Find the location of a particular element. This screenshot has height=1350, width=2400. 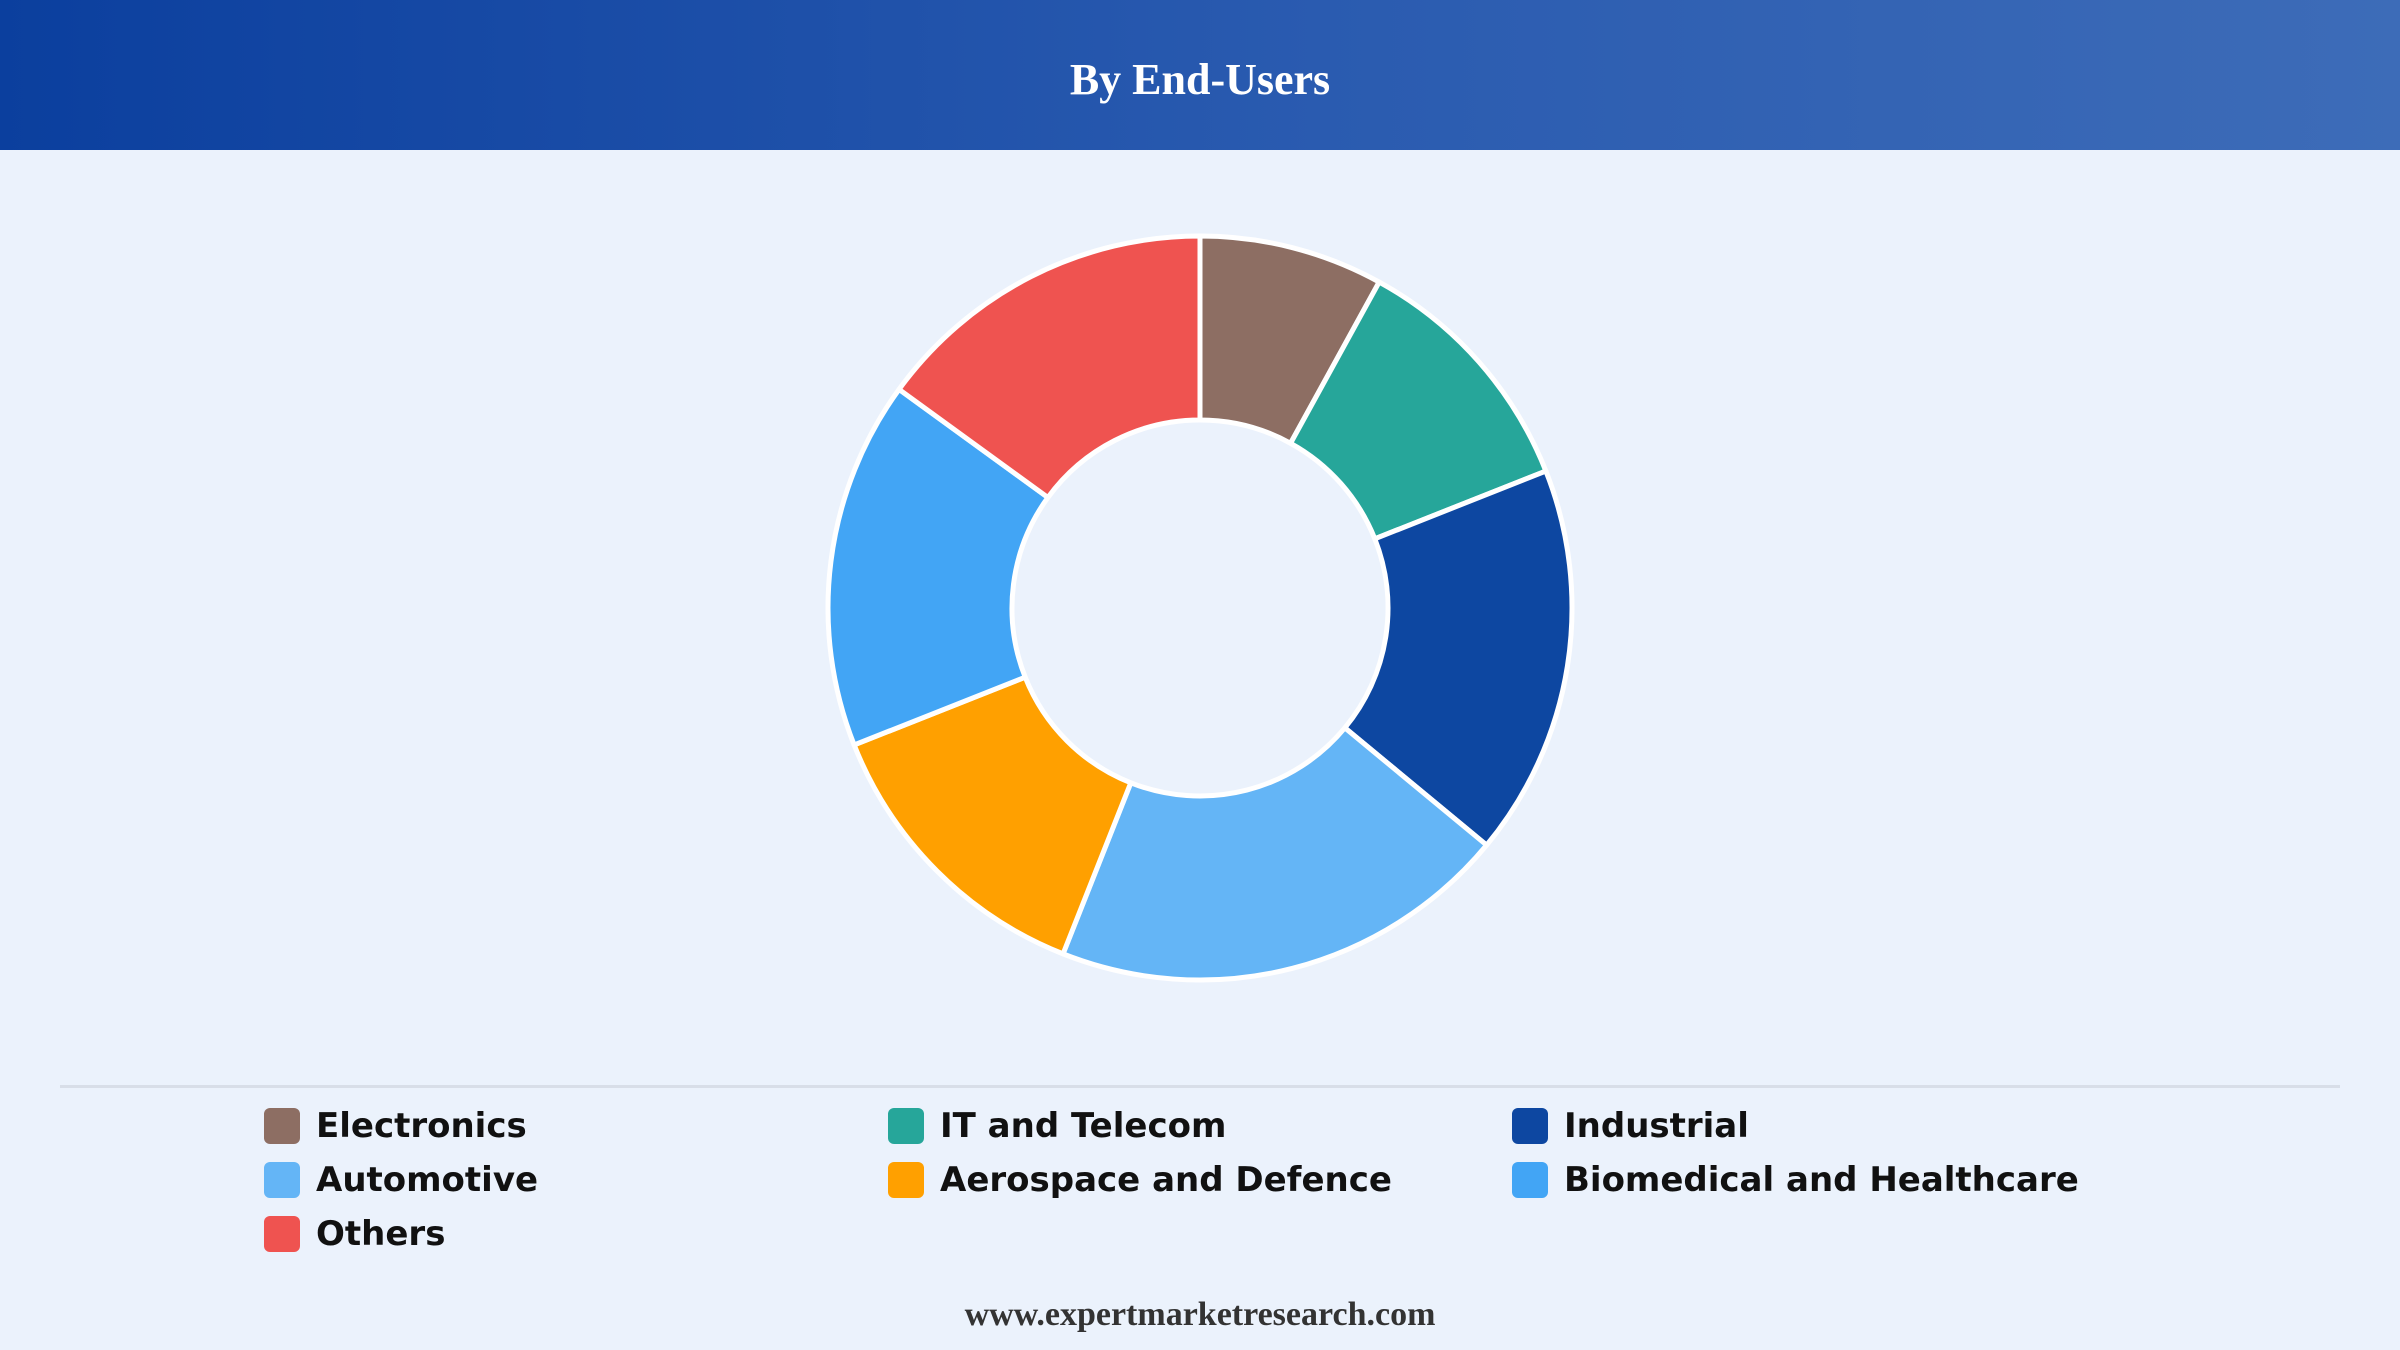

legend-label: Automotive is located at coordinates (427, 1180).